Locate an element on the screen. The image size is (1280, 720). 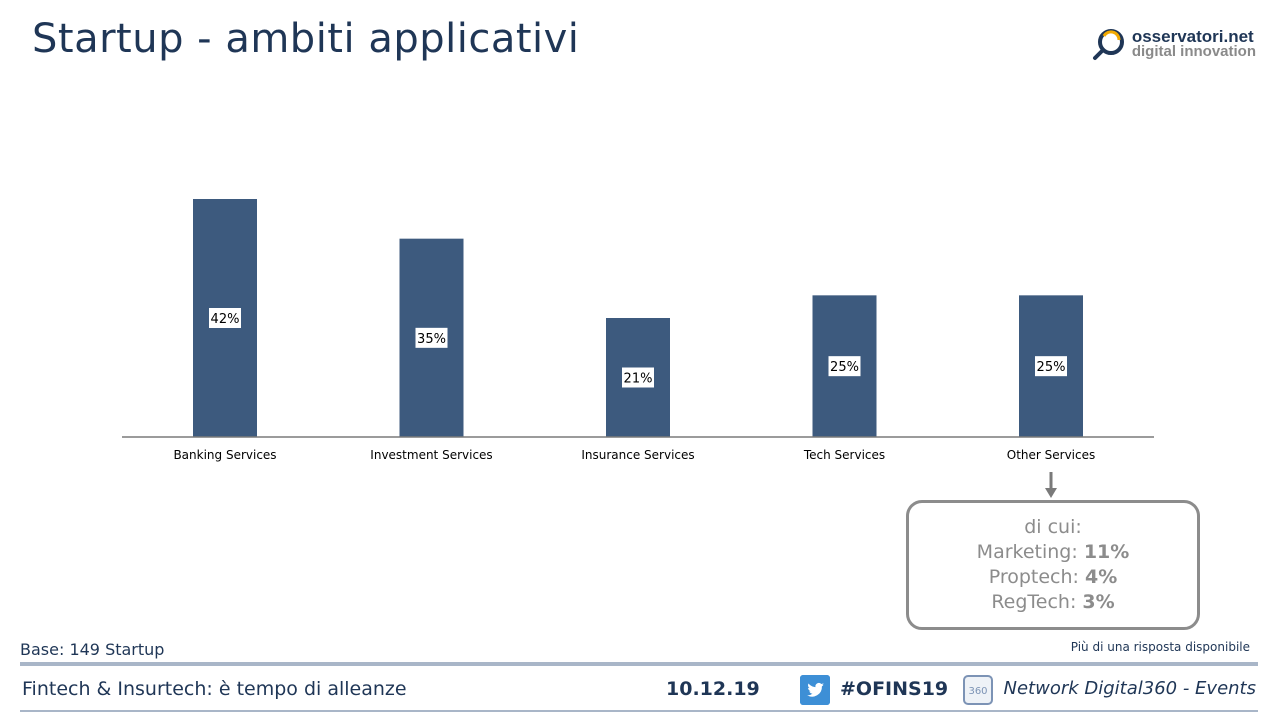
osservatori-logo: osservatori.net digital innovation is located at coordinates (1174, 44).